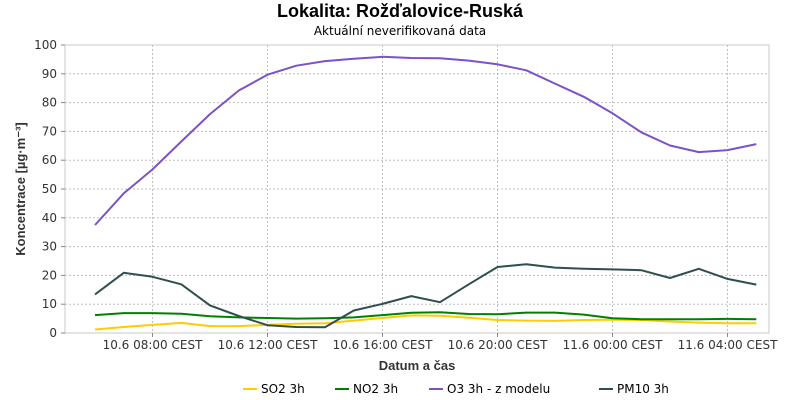  Describe the element at coordinates (643, 389) in the screenshot. I see `legend-label-pm10-3h: PM10 3h` at that location.